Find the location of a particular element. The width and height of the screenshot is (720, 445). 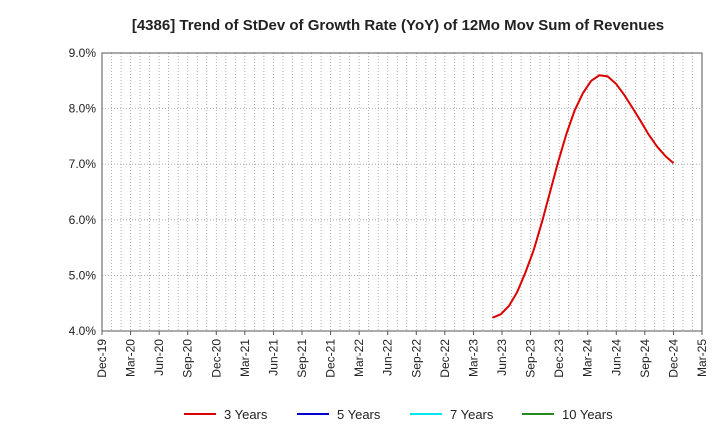

x-tick-label: Sep-20 is located at coordinates (188, 358).